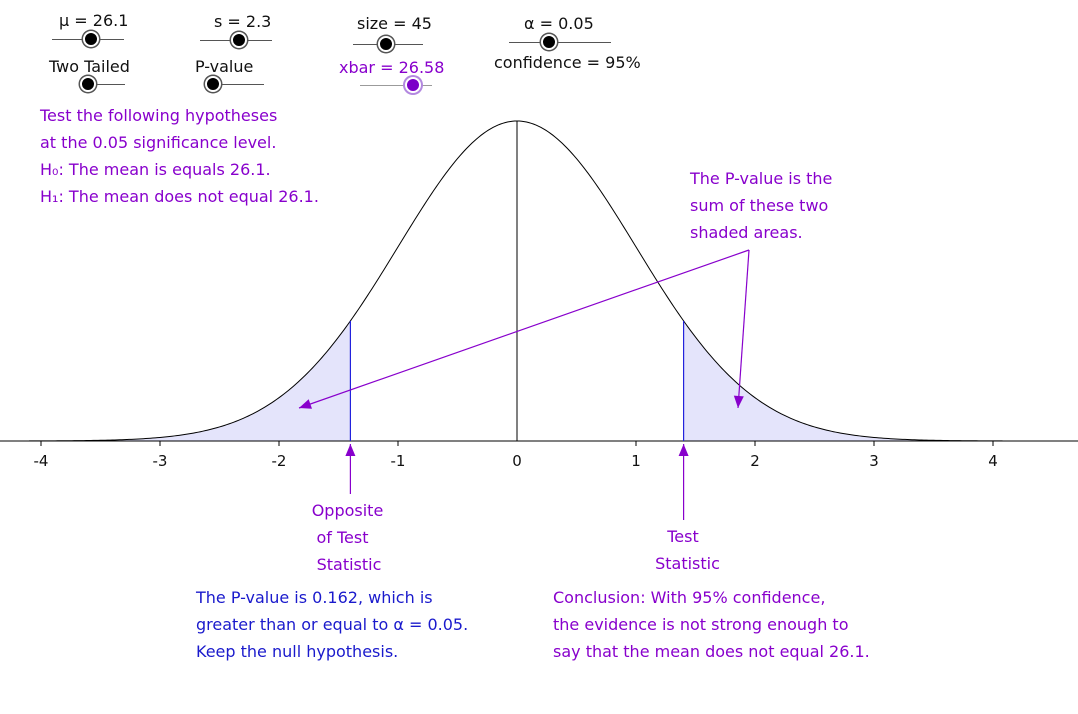 The height and width of the screenshot is (714, 1078). What do you see at coordinates (160, 461) in the screenshot?
I see `x-tick-label: -3` at bounding box center [160, 461].